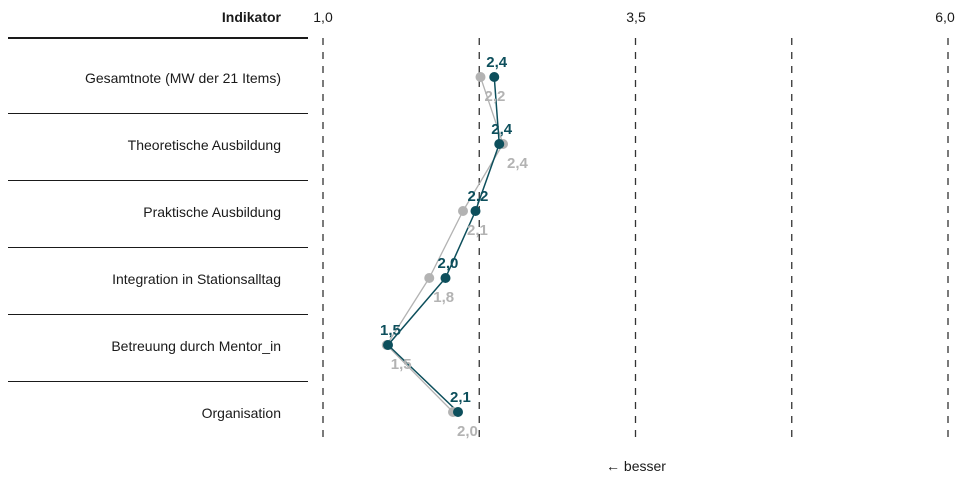  I want to click on series-lines, so click(444, 244).